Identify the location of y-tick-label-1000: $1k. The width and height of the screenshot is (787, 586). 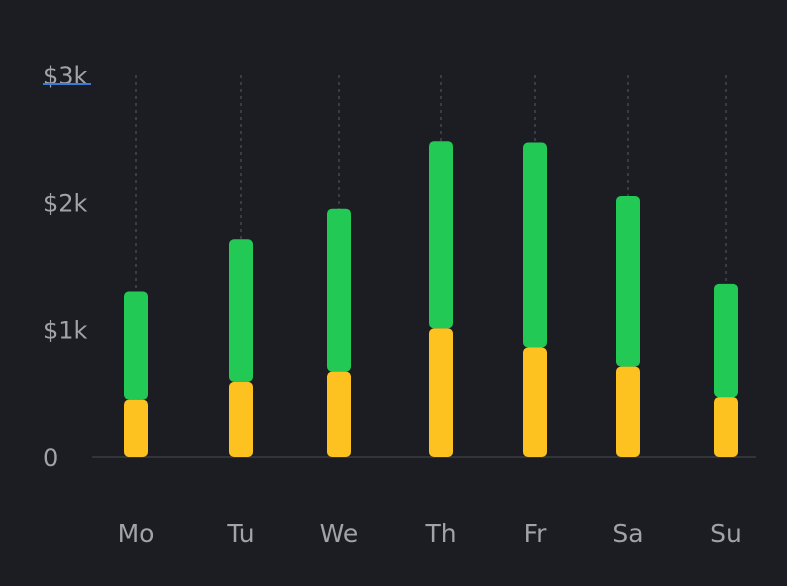
(65, 331).